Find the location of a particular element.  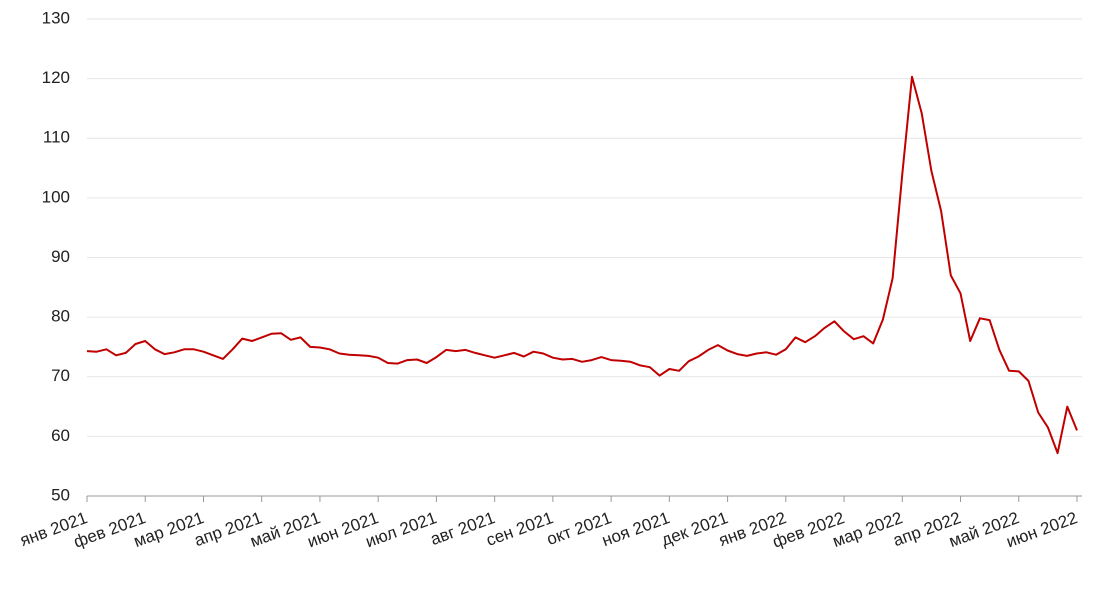

x-tick-label: ноя 2021 is located at coordinates (635, 529).